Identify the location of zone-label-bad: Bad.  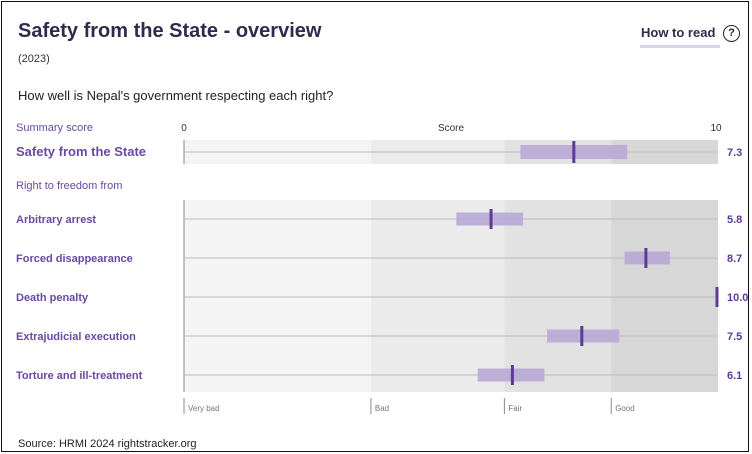
(382, 408).